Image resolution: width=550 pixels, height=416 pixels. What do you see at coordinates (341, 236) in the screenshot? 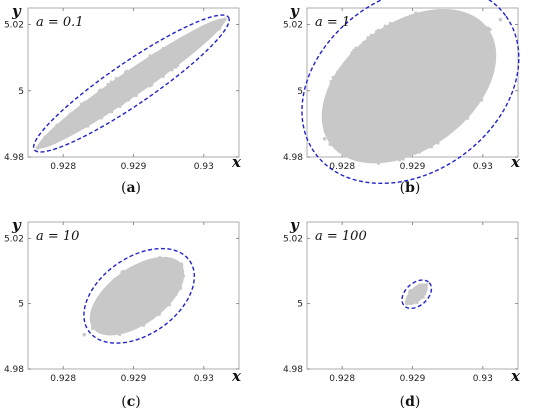
I see `parameter-label: a = 100` at bounding box center [341, 236].